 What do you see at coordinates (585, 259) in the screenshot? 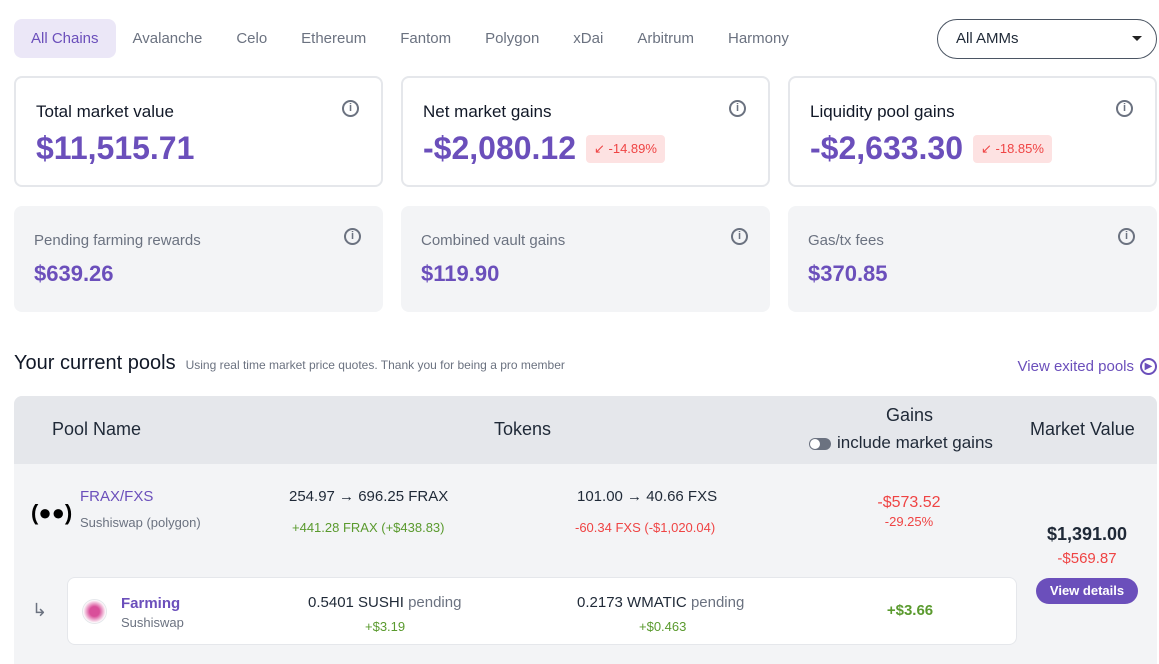
I see `card-combined-vault-gains: Combined vault gains $119.90 i` at bounding box center [585, 259].